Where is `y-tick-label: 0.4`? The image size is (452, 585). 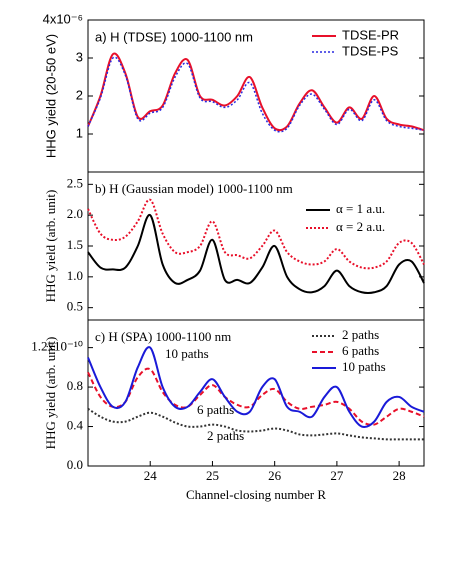 y-tick-label: 0.4 is located at coordinates (75, 425).